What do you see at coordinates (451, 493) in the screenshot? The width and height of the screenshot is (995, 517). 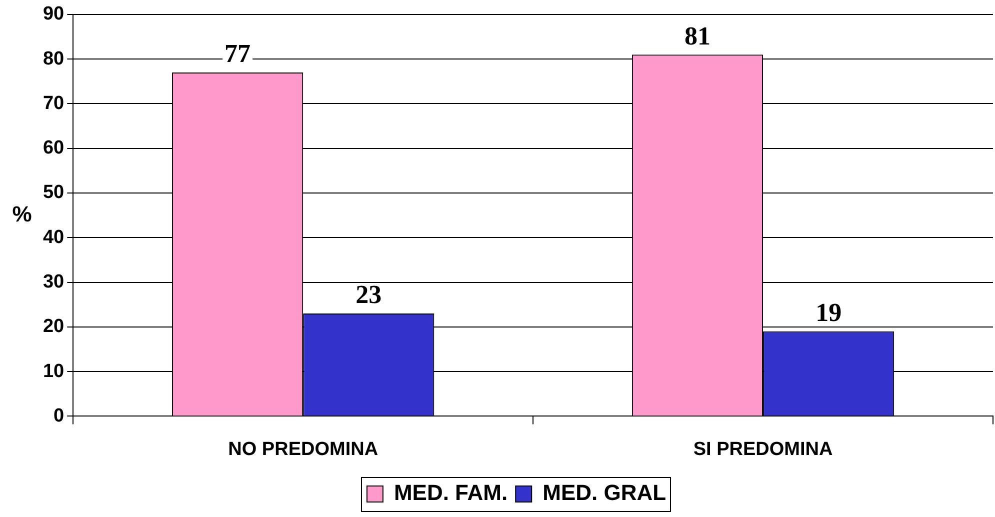 I see `legend-label: MED. FAM.` at bounding box center [451, 493].